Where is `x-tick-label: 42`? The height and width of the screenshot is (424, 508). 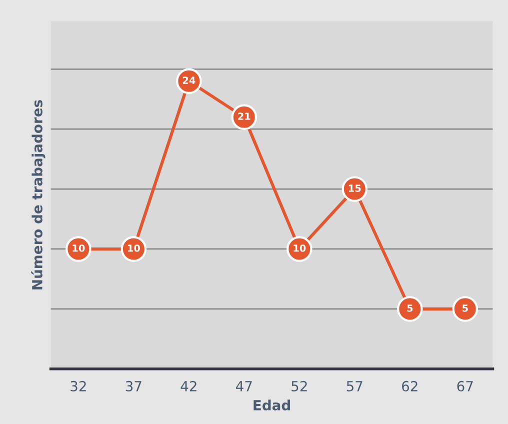 x-tick-label: 42 is located at coordinates (188, 386).